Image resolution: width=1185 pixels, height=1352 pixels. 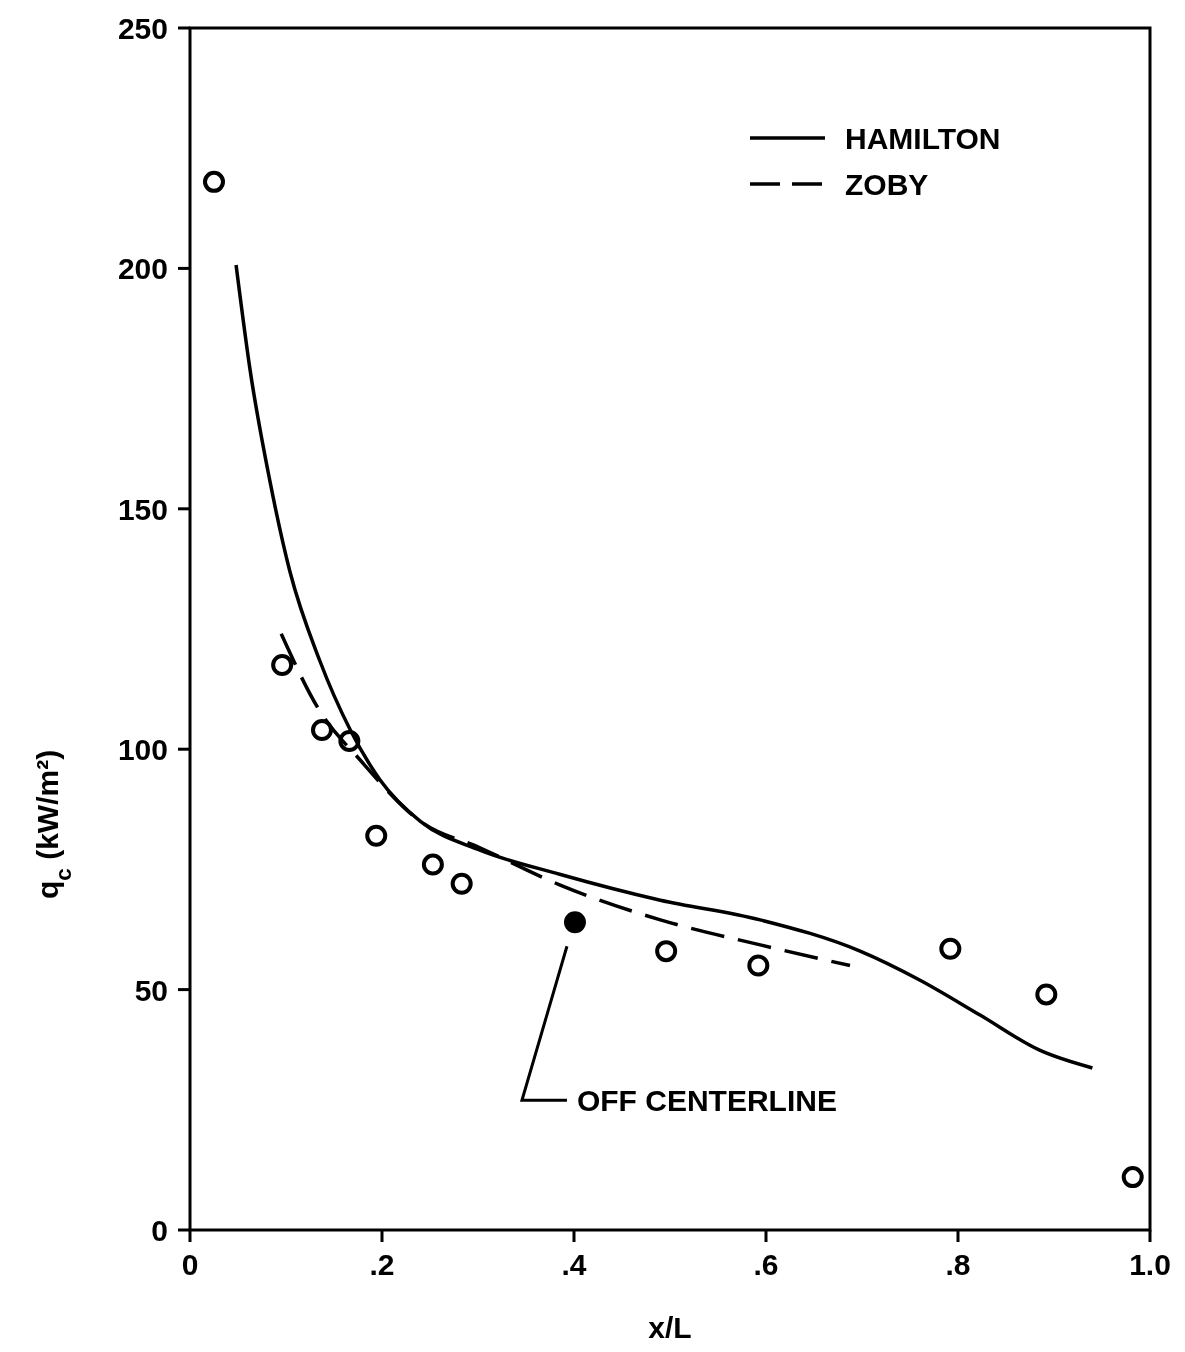 I want to click on y-tick-label: 100, so click(x=142, y=750).